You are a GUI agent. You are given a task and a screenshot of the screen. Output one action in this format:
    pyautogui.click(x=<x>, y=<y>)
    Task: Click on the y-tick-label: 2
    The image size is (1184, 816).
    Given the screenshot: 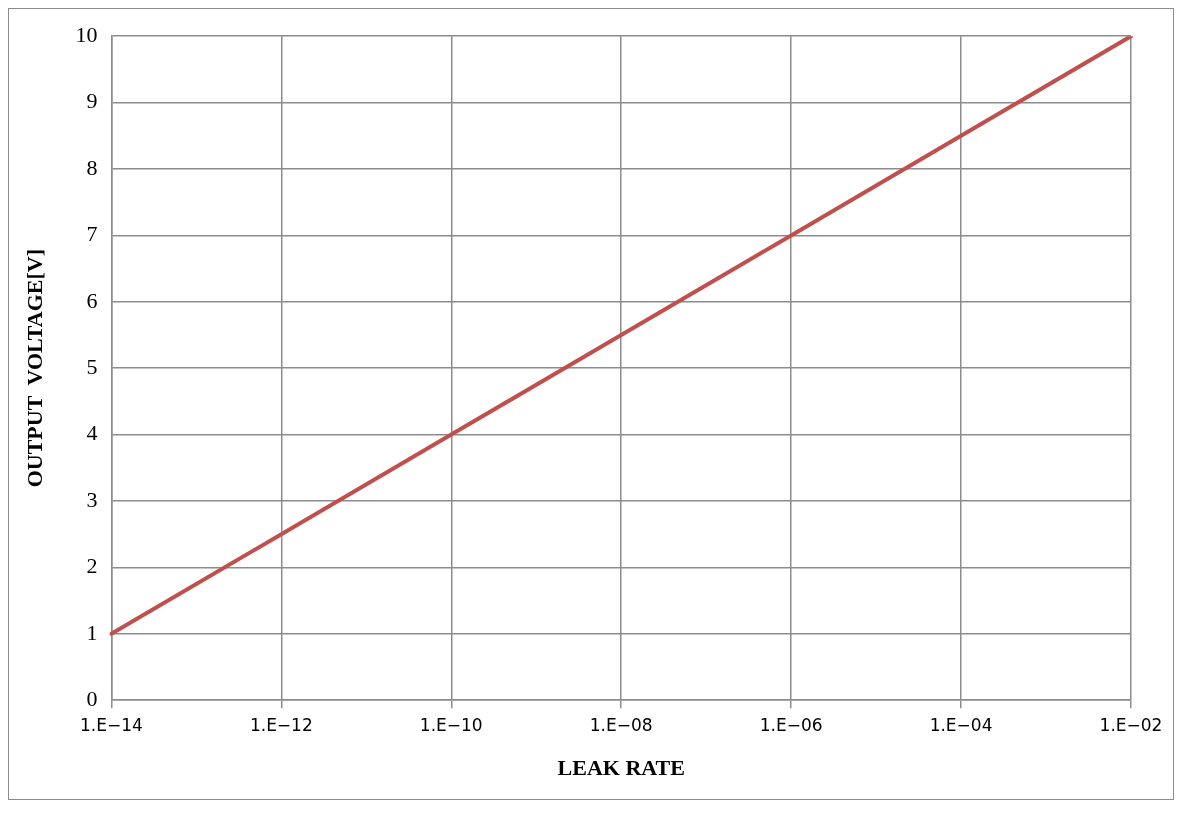 What is the action you would take?
    pyautogui.click(x=92, y=566)
    